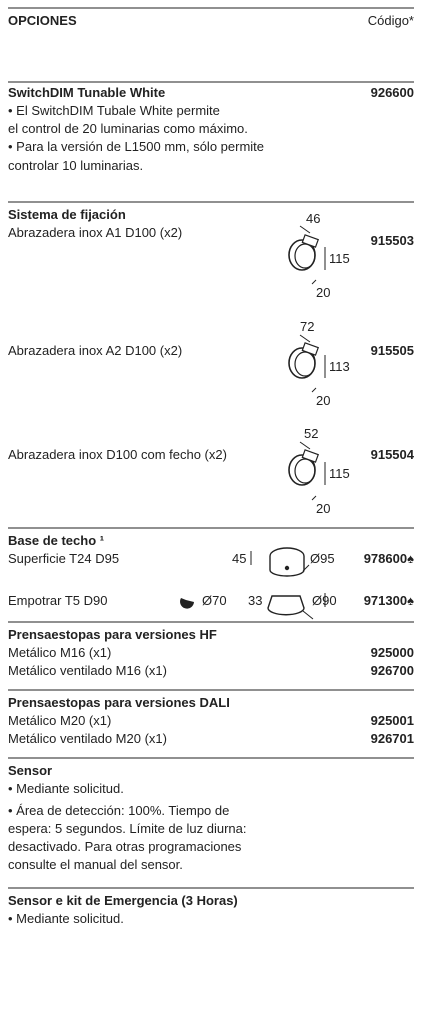 This screenshot has width=422, height=1017. What do you see at coordinates (392, 240) in the screenshot?
I see `code: 915503` at bounding box center [392, 240].